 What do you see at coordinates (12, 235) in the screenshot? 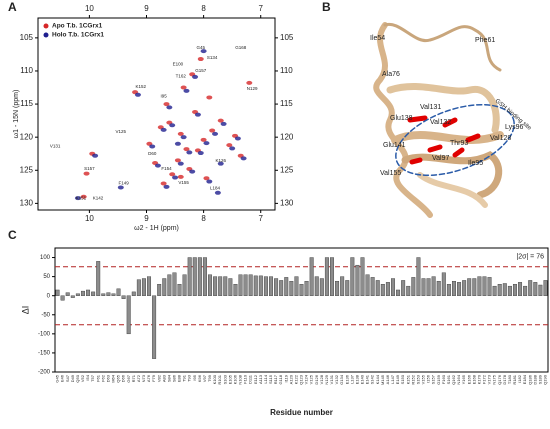
I see `panel-label: C` at bounding box center [12, 235].